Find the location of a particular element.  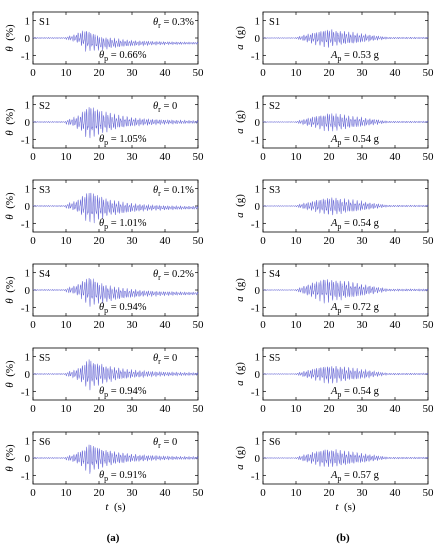

residual-drift-label: θr = 0.2% is located at coordinates (173, 275).